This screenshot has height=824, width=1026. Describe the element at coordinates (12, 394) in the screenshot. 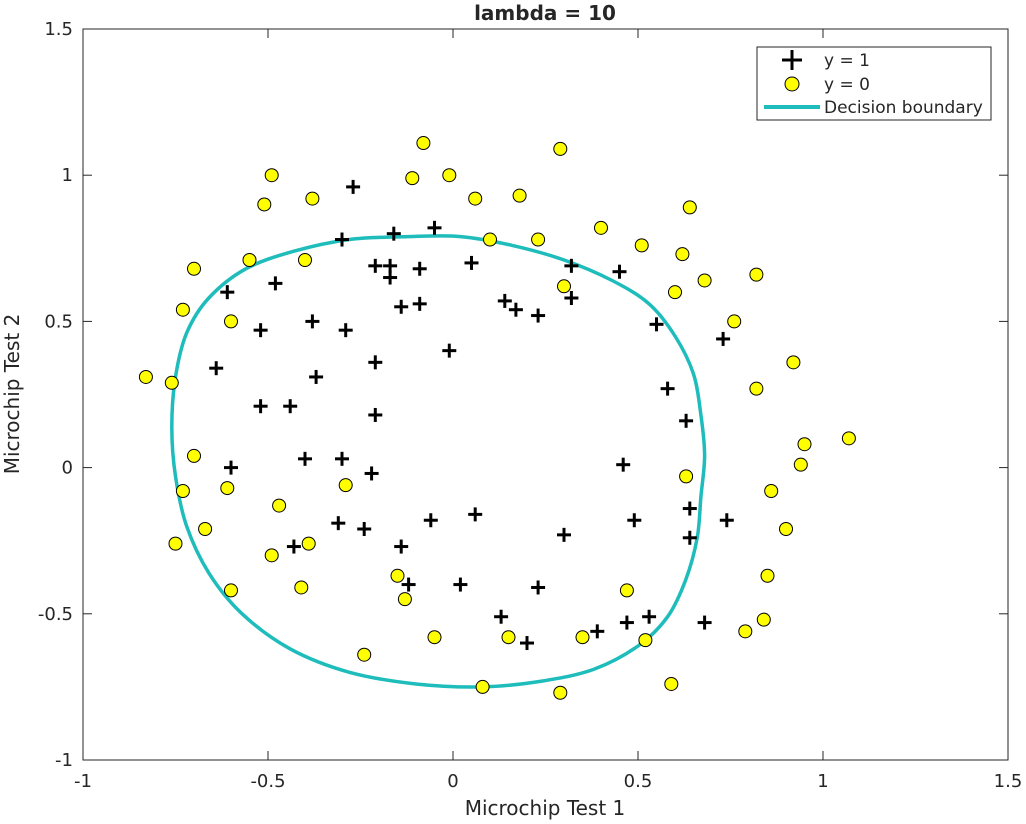

I see `y-axis-label: Microchip Test 2` at that location.